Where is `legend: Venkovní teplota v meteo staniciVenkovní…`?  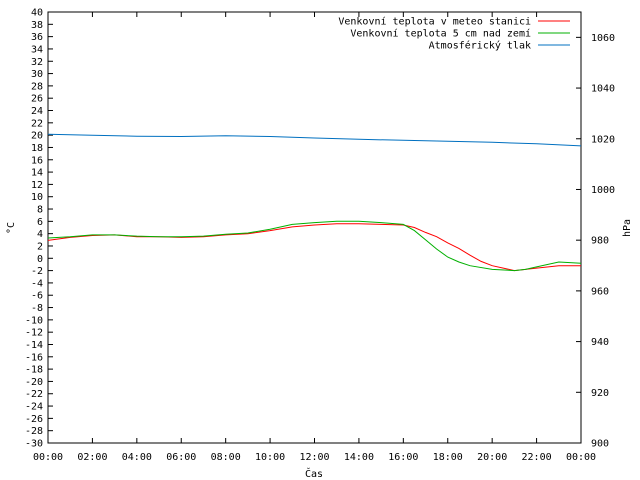
legend: Venkovní teplota v meteo staniciVenkovní… is located at coordinates (454, 34).